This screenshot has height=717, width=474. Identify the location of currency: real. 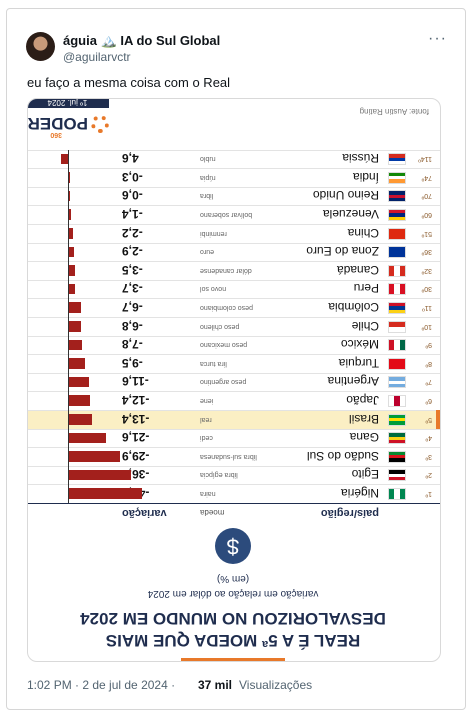
(206, 419).